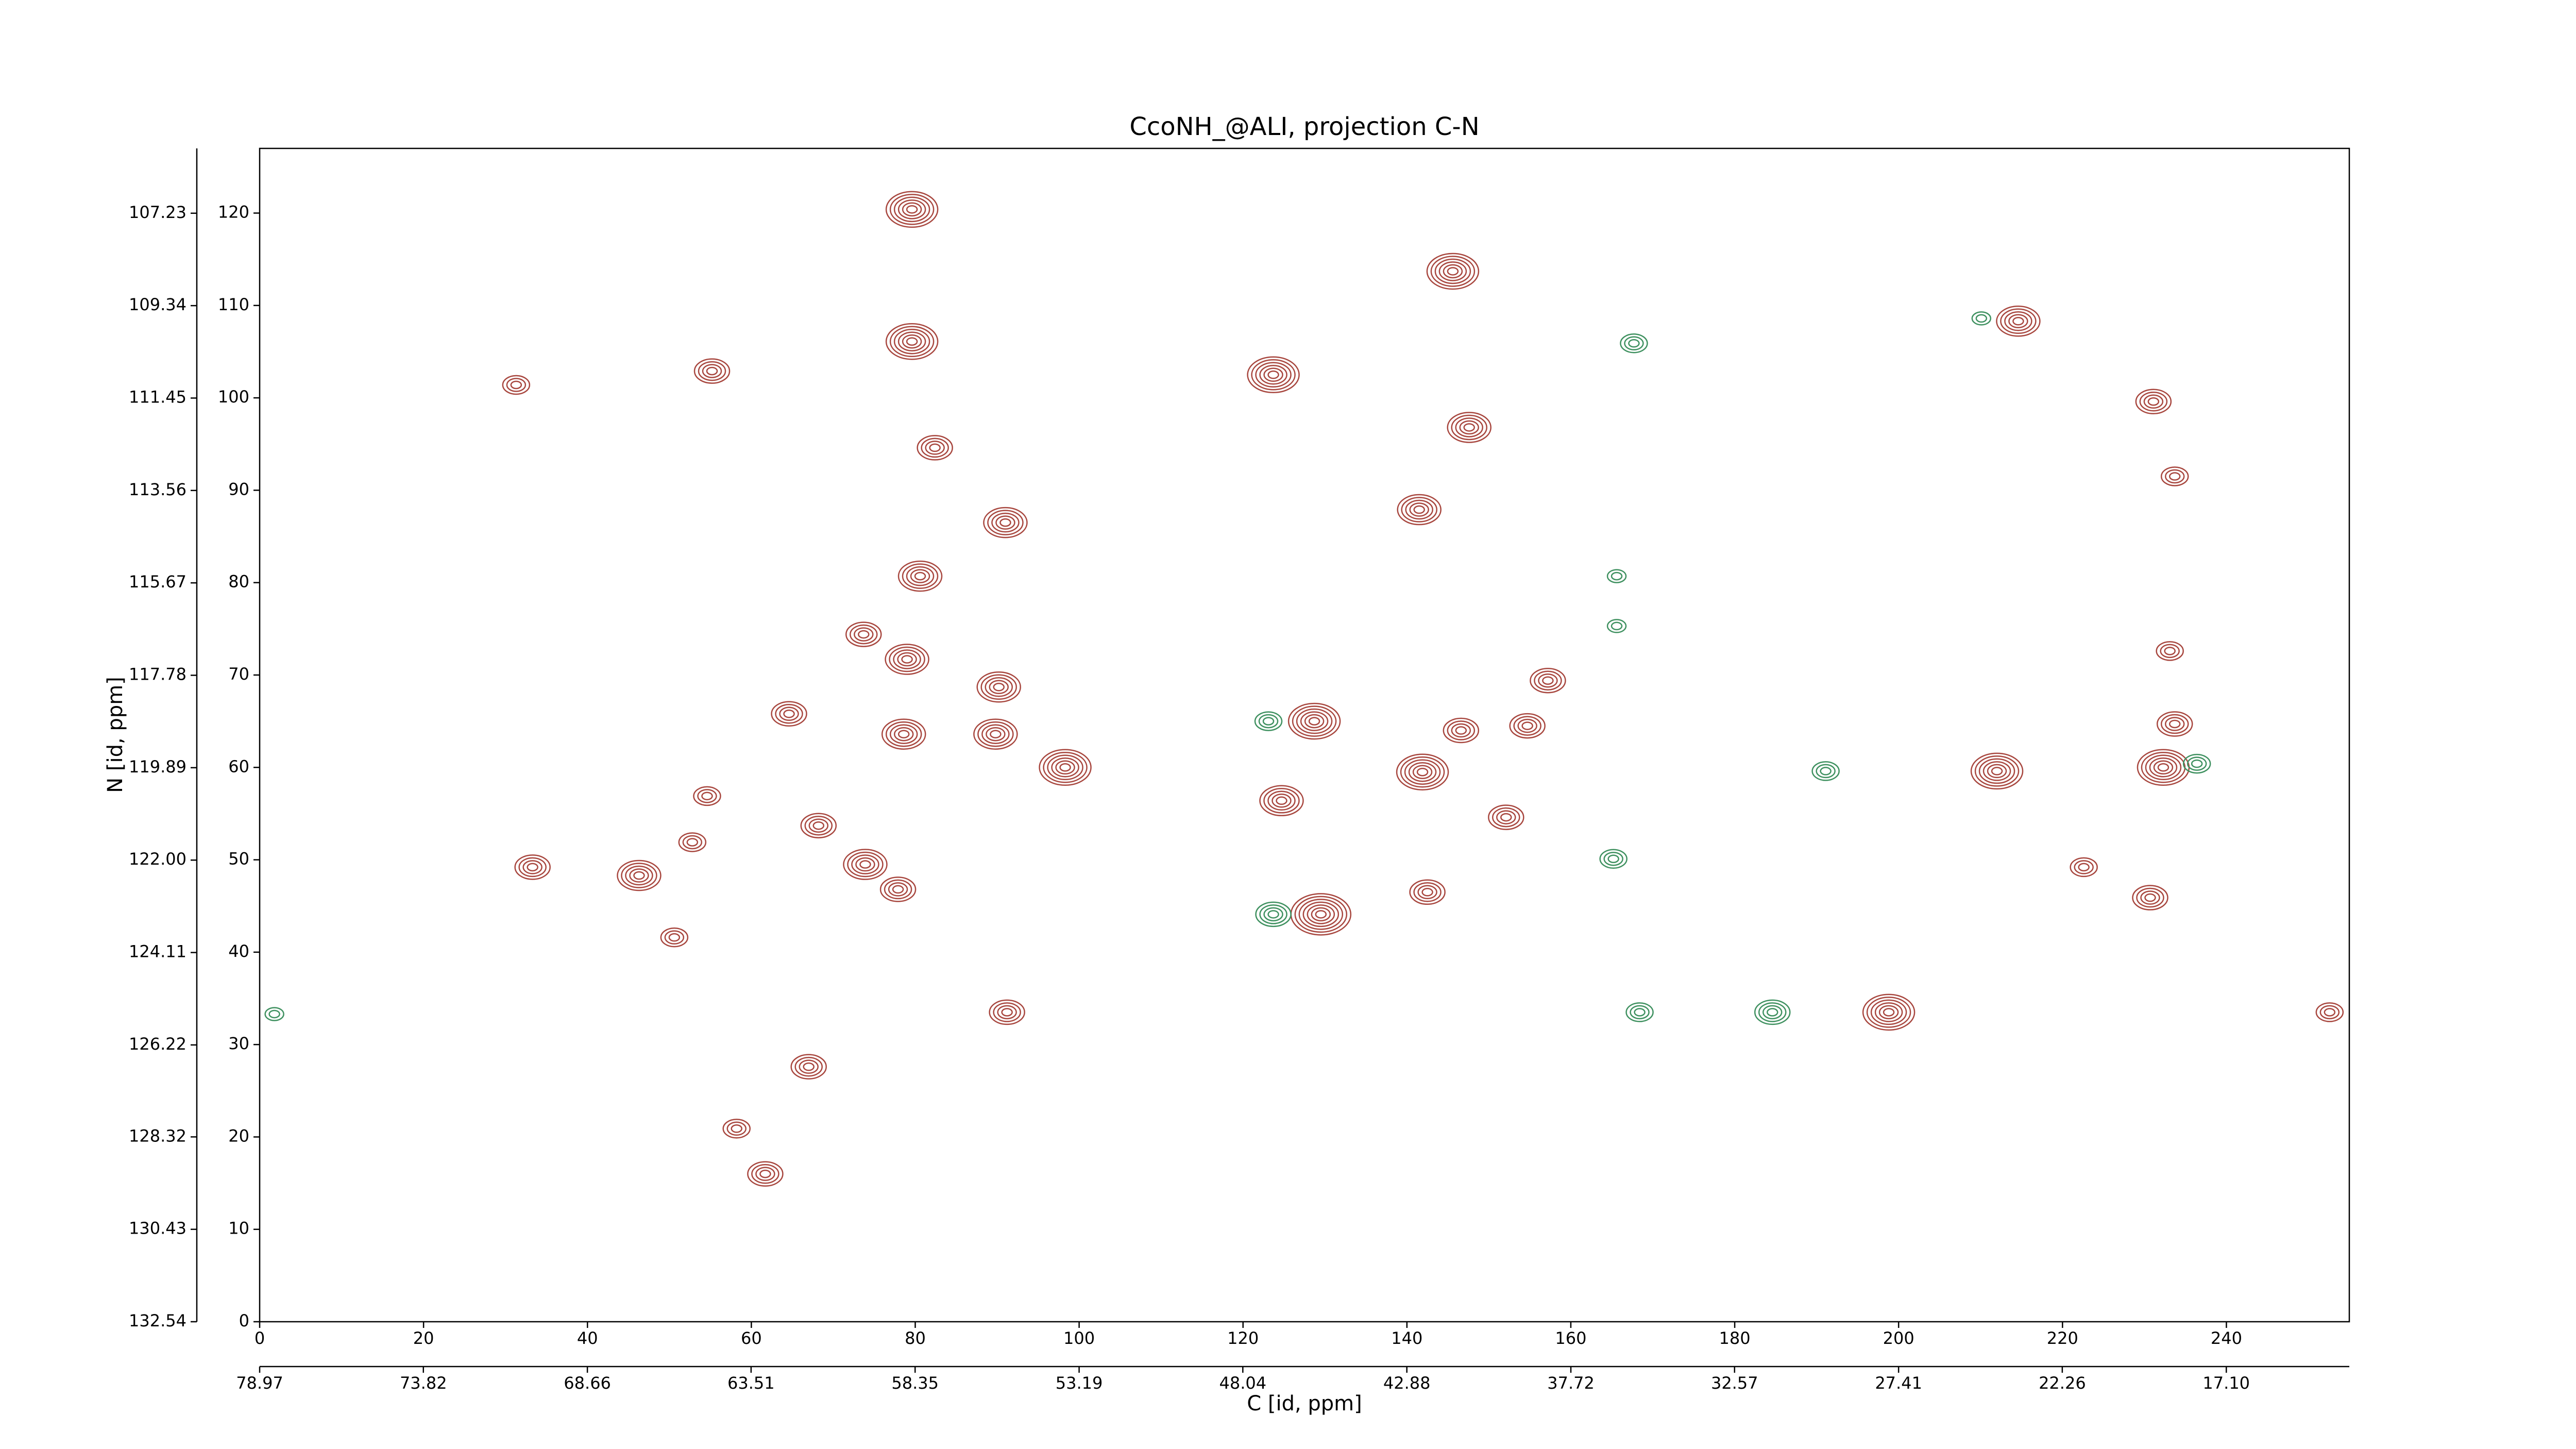 The height and width of the screenshot is (1449, 2576). What do you see at coordinates (238, 1135) in the screenshot?
I see `y-tick-label: 20` at bounding box center [238, 1135].